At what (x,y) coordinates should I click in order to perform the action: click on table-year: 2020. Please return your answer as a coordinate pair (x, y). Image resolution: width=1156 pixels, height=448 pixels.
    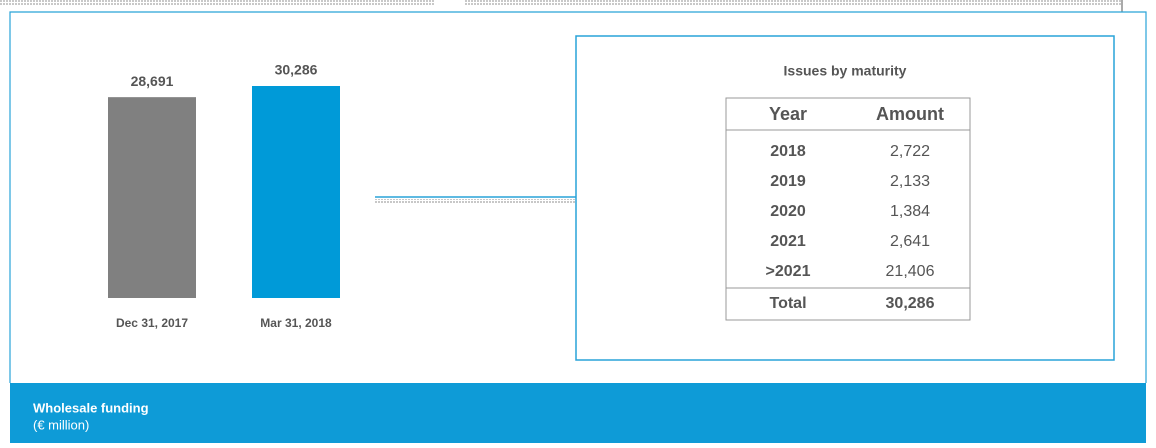
    Looking at the image, I should click on (788, 211).